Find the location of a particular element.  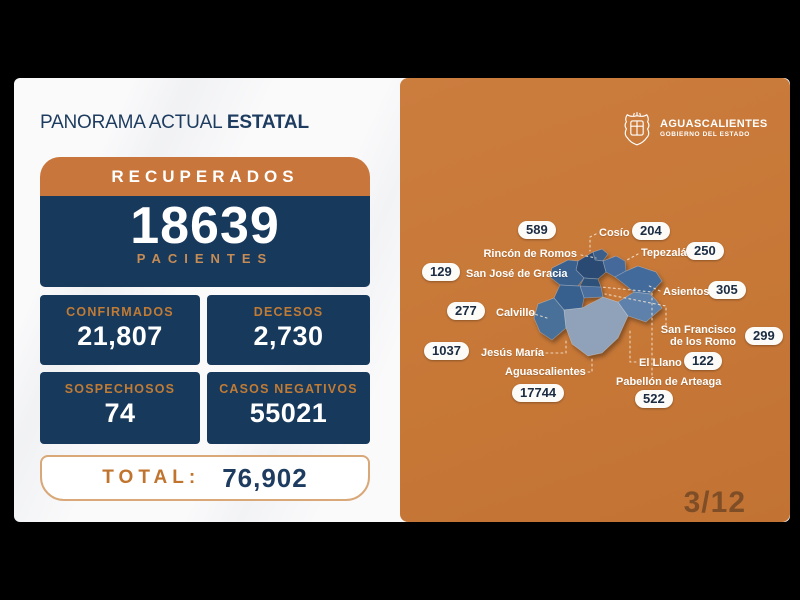

municipality-label-san-francisco-de-los-romo: San Francisco de los Romo is located at coordinates (698, 336).